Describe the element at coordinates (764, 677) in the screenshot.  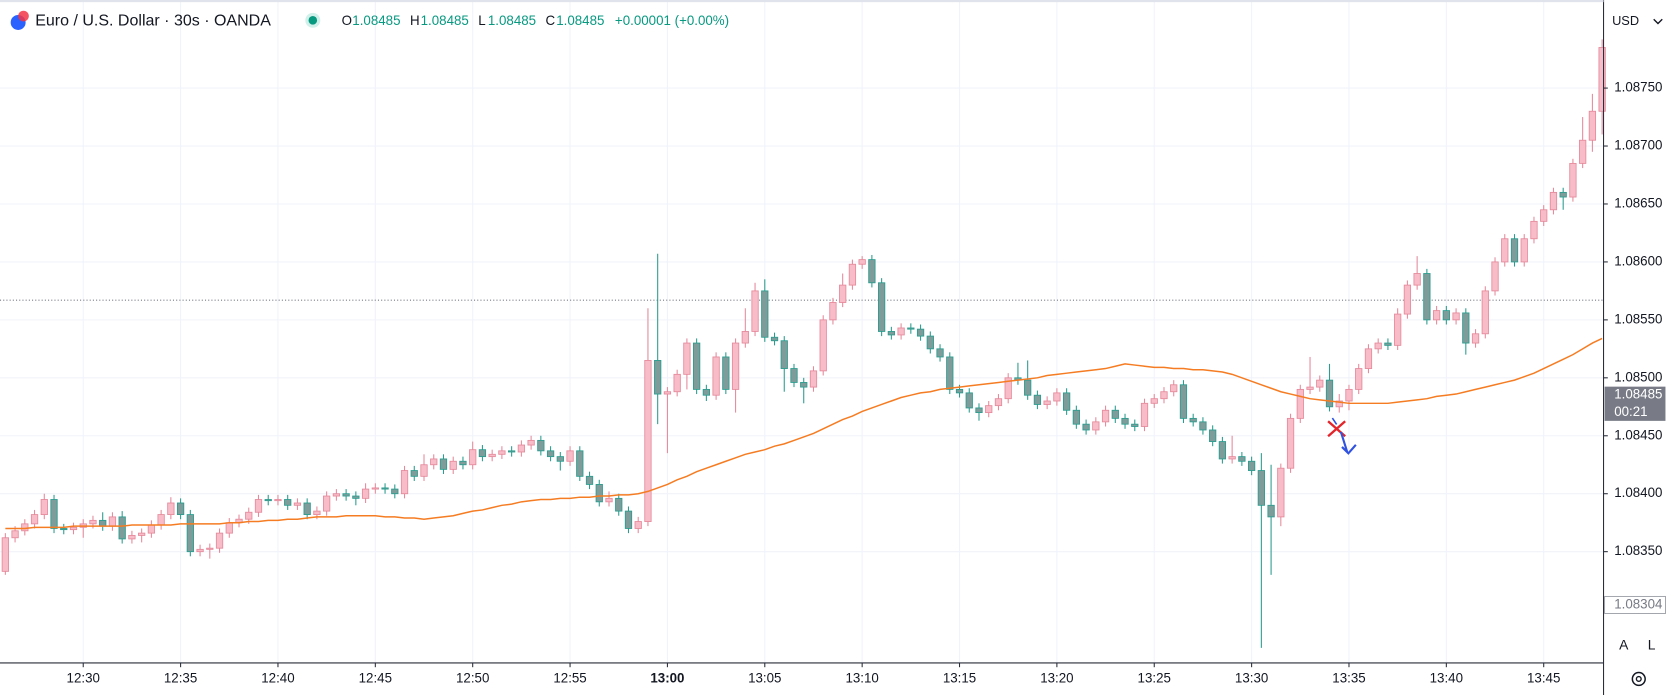
I see `x-tick-label: 13:05` at that location.